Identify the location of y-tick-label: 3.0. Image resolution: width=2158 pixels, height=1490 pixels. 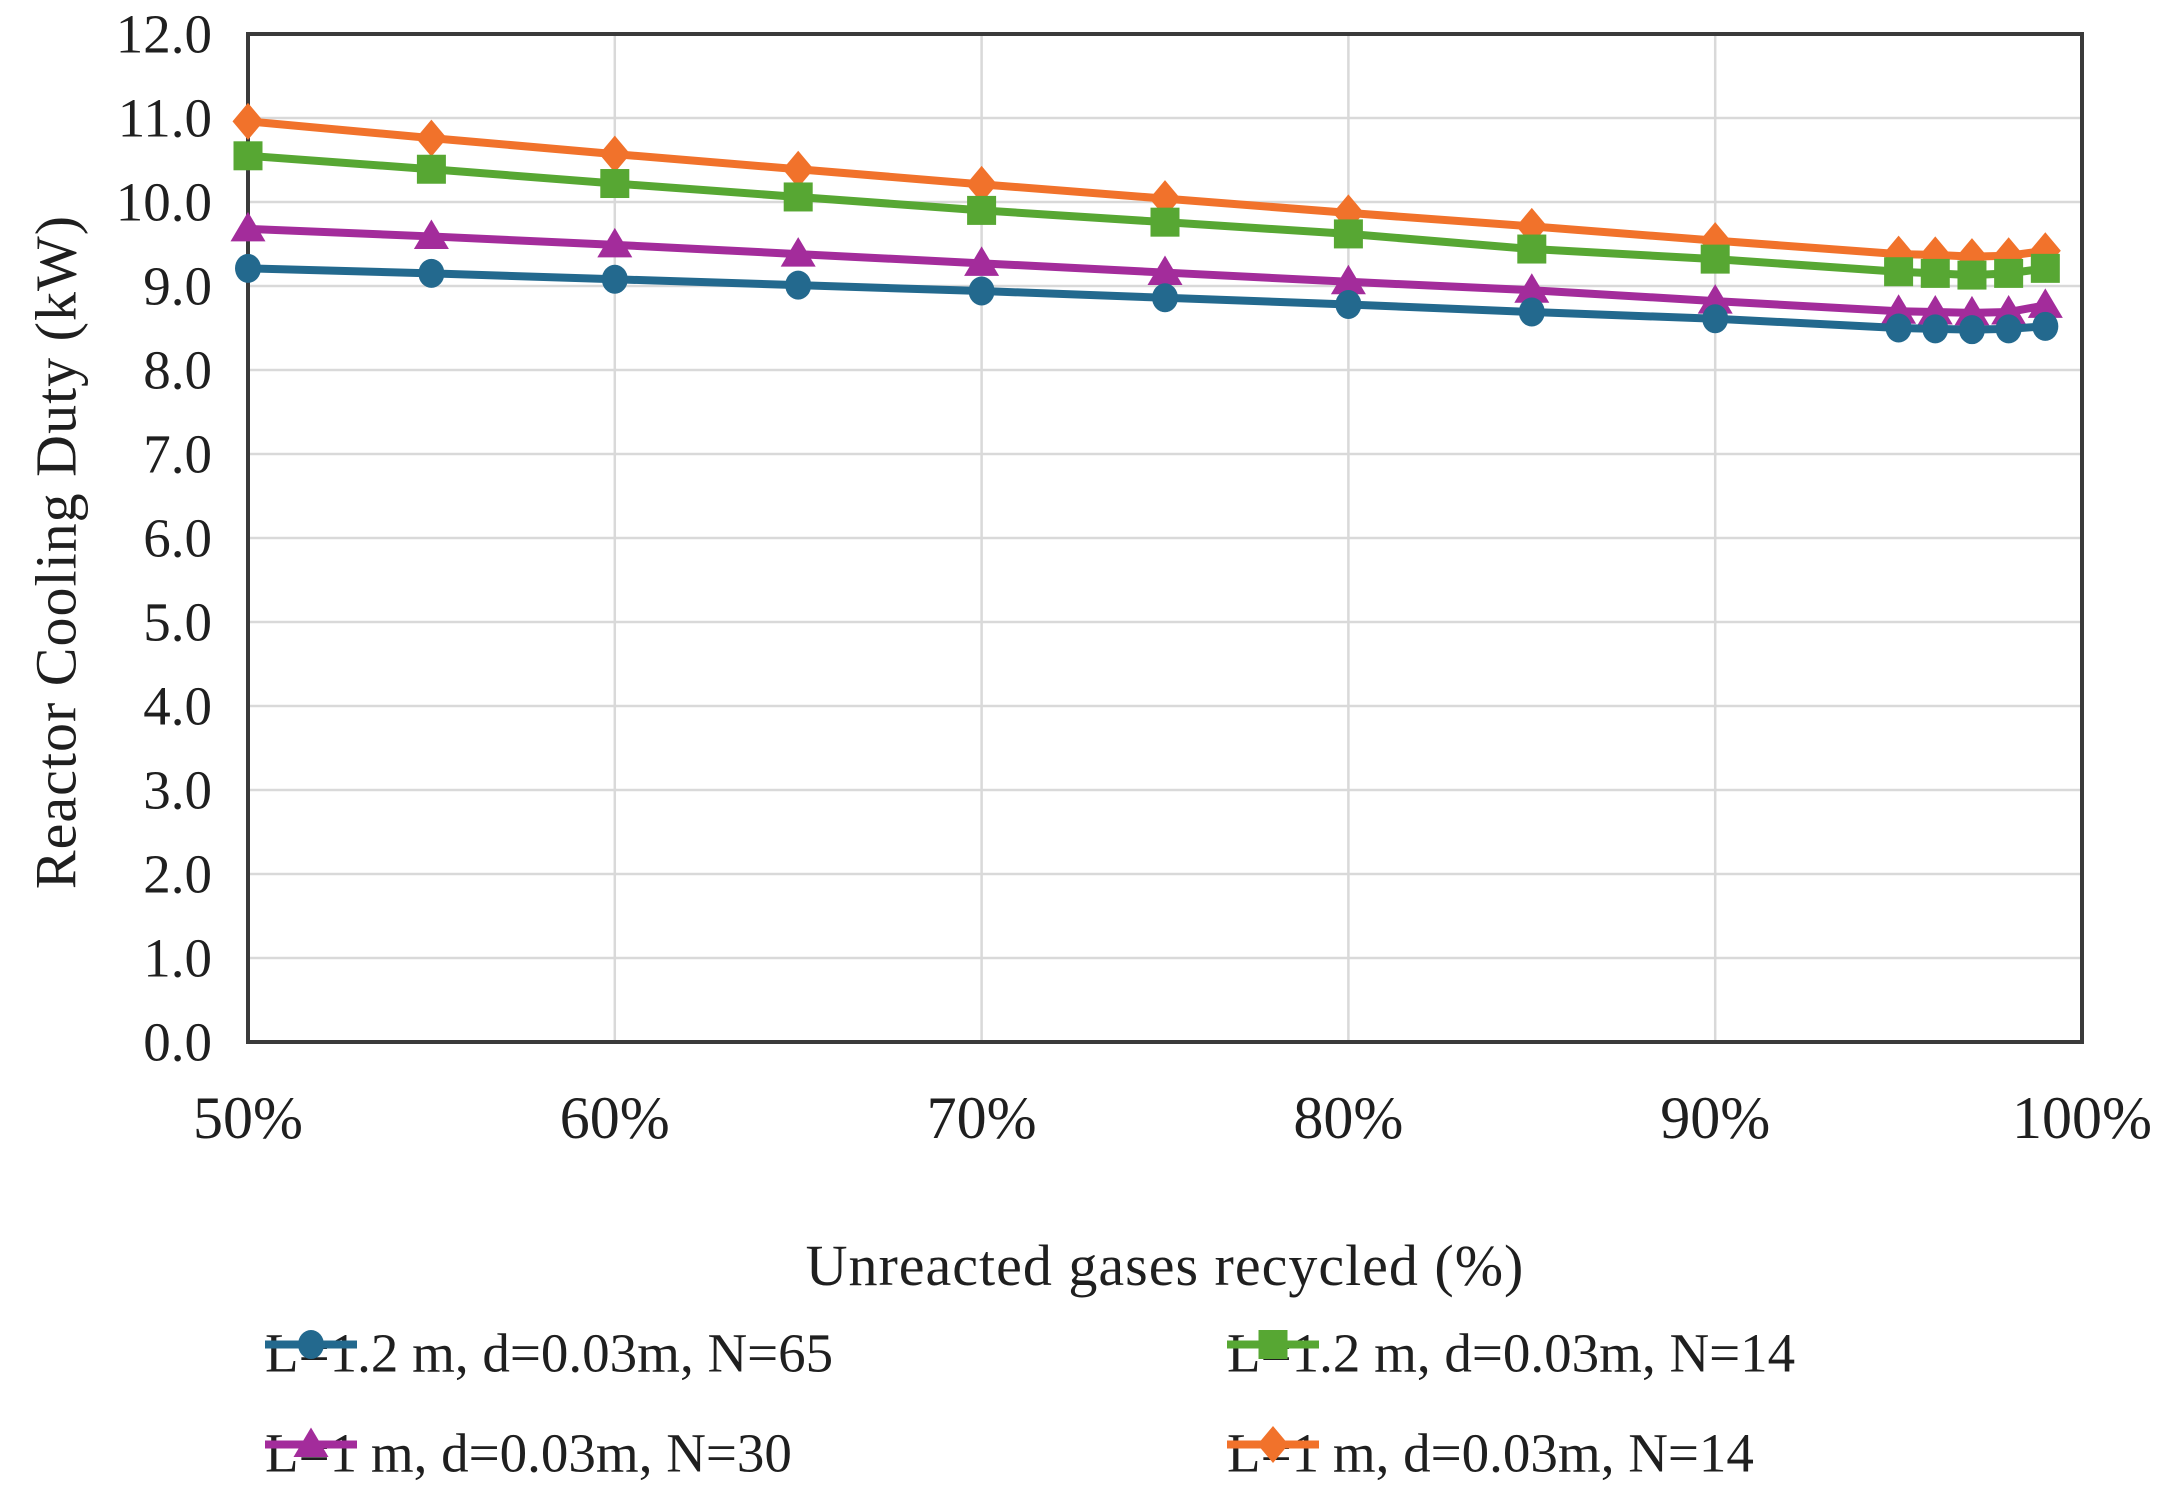
(177, 790).